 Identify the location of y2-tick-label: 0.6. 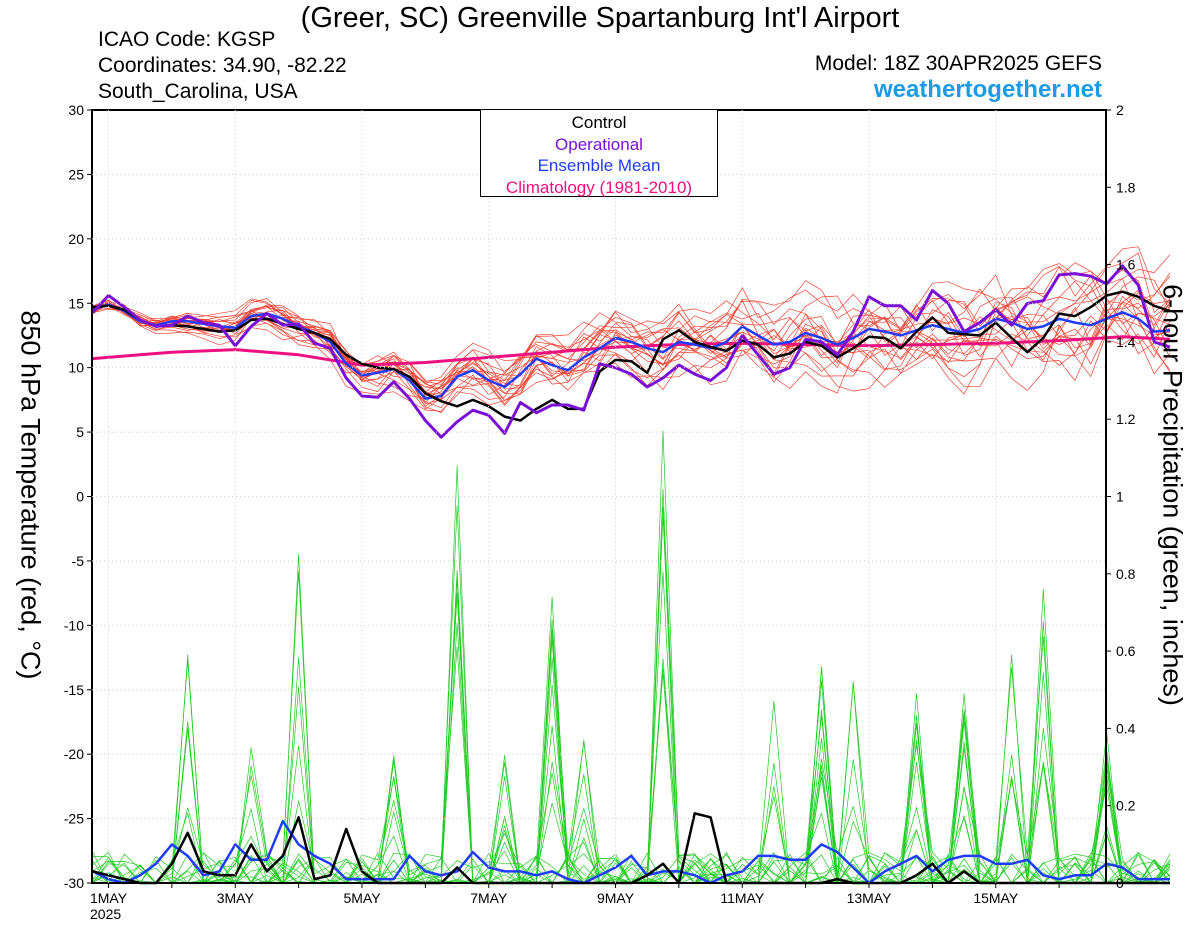
(1126, 651).